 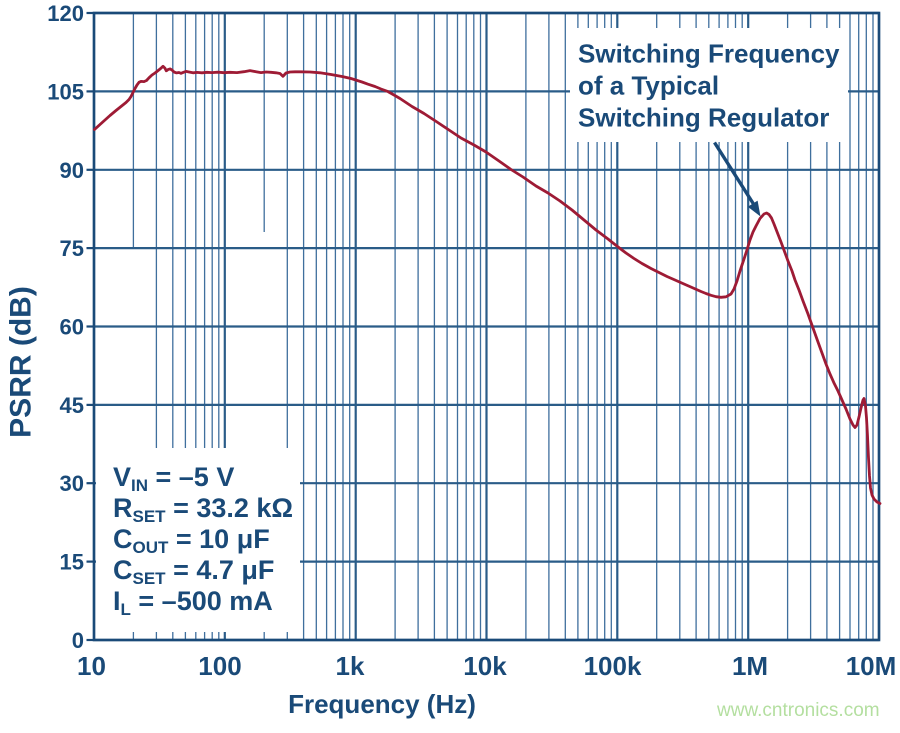 What do you see at coordinates (193, 602) in the screenshot?
I see `svg-text: IL = –500 mA` at bounding box center [193, 602].